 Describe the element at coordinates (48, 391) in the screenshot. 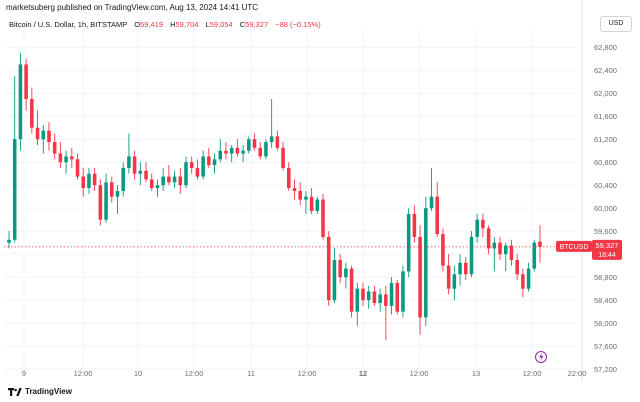

I see `brand-label: TradingView` at that location.